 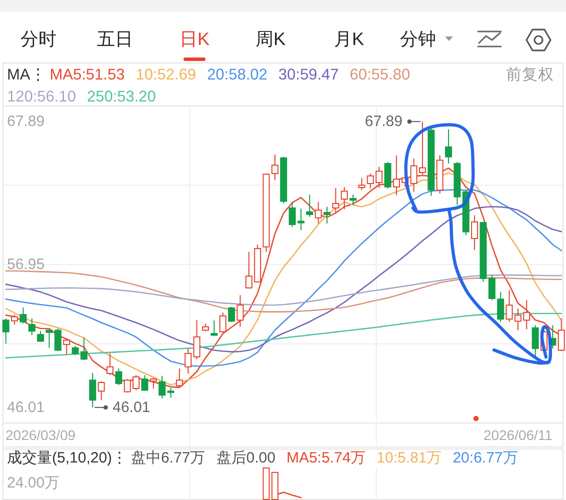 What do you see at coordinates (237, 75) in the screenshot?
I see `legend-item: 20:58.02` at bounding box center [237, 75].